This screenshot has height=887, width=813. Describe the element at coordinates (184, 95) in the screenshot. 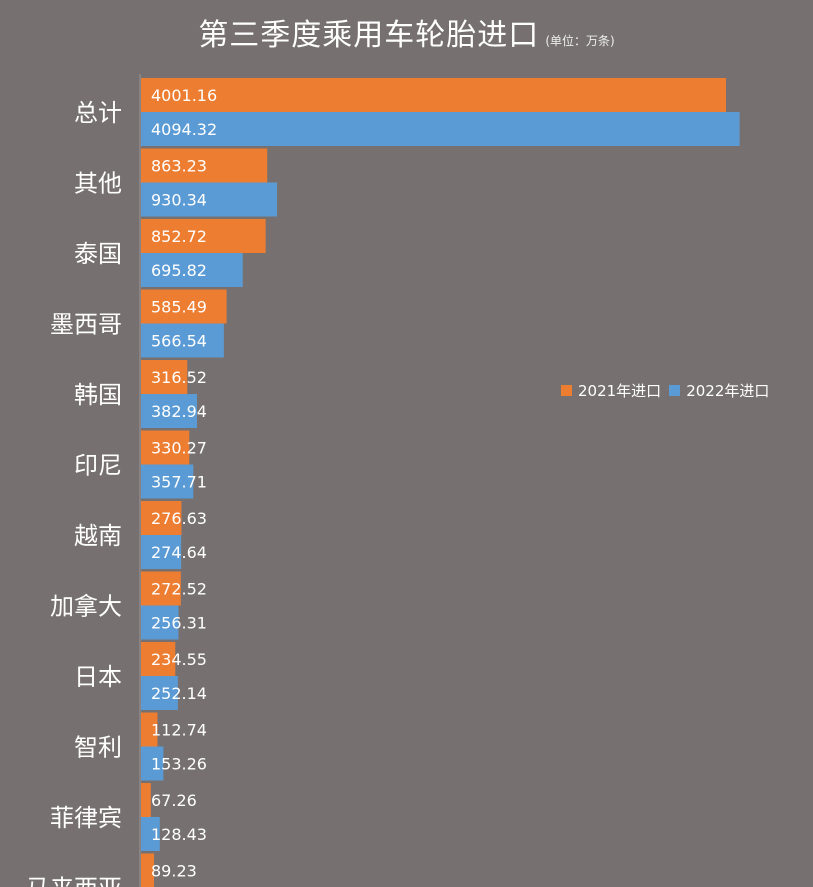

I see `data-label: 4001.16` at that location.